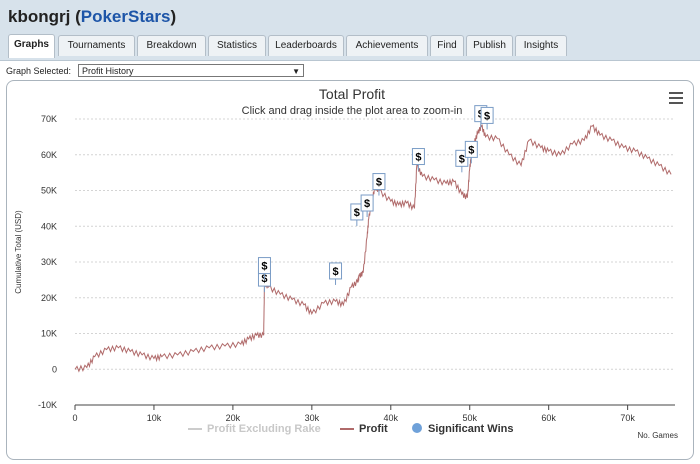 The width and height of the screenshot is (700, 464). I want to click on player-name: kbongrj, so click(39, 16).